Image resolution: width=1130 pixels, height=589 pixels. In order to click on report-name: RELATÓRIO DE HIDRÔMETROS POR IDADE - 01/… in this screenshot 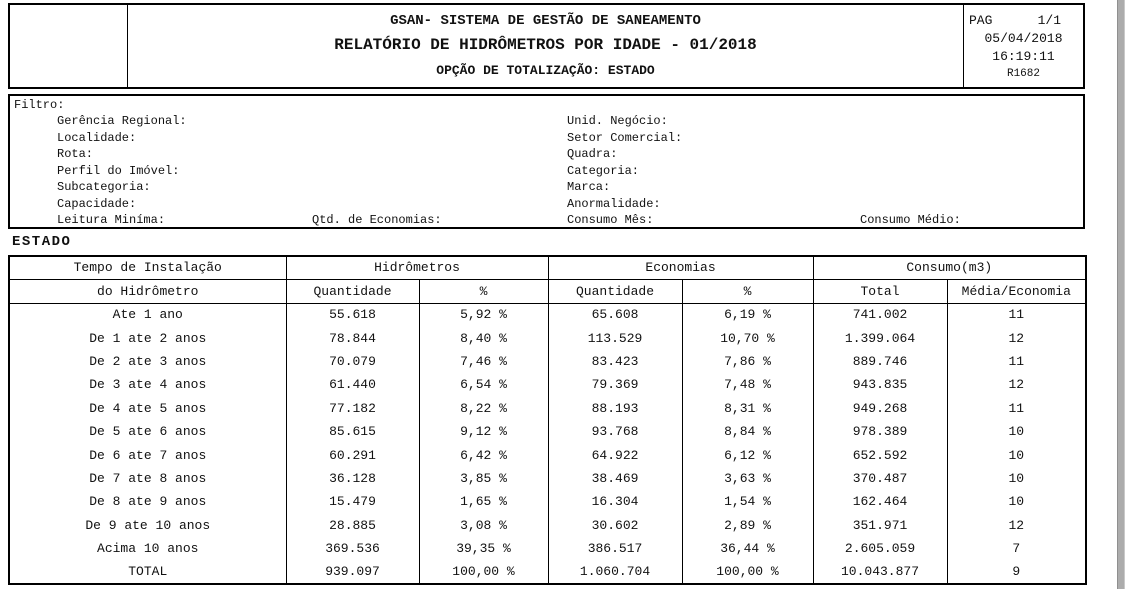, I will do `click(545, 45)`.